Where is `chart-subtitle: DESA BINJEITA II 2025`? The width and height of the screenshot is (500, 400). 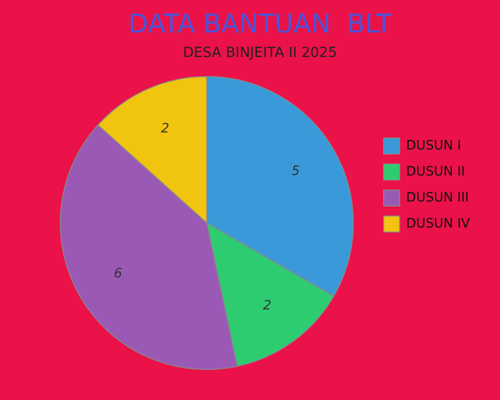 chart-subtitle: DESA BINJEITA II 2025 is located at coordinates (260, 53).